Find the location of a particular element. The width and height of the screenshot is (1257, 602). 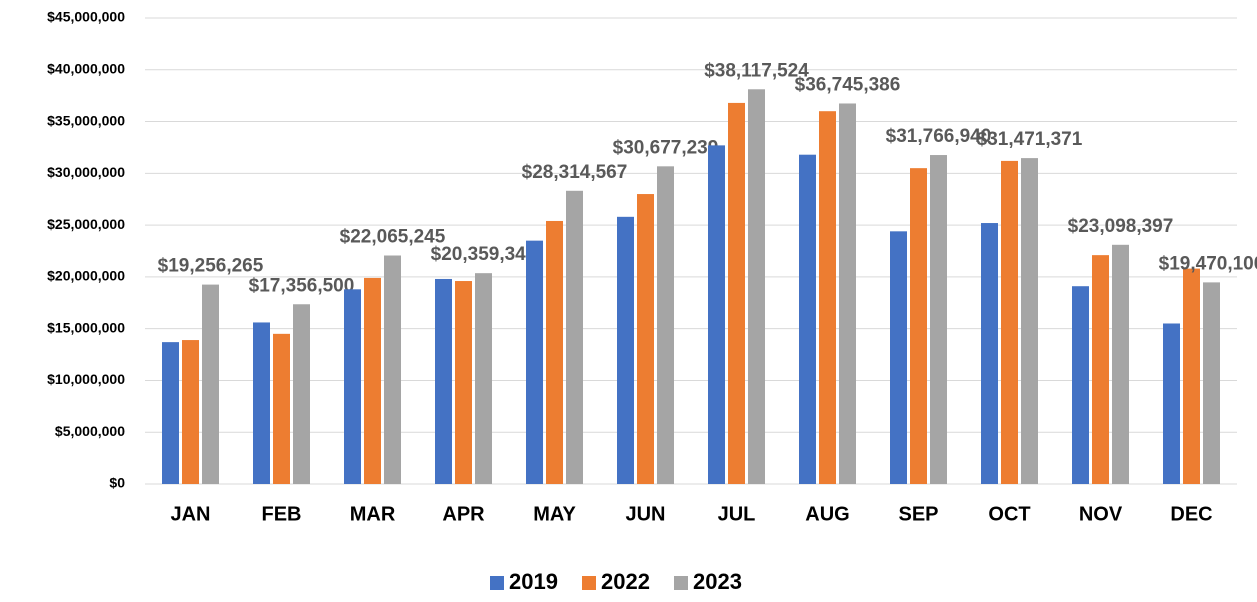

legend-label: 2019 is located at coordinates (533, 581).